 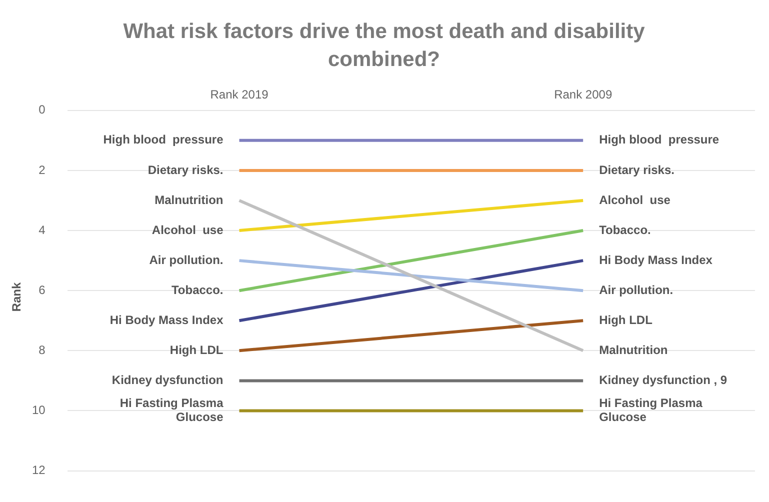 What do you see at coordinates (384, 46) in the screenshot?
I see `chart-title: What risk factors drive the most death and disability combined?` at bounding box center [384, 46].